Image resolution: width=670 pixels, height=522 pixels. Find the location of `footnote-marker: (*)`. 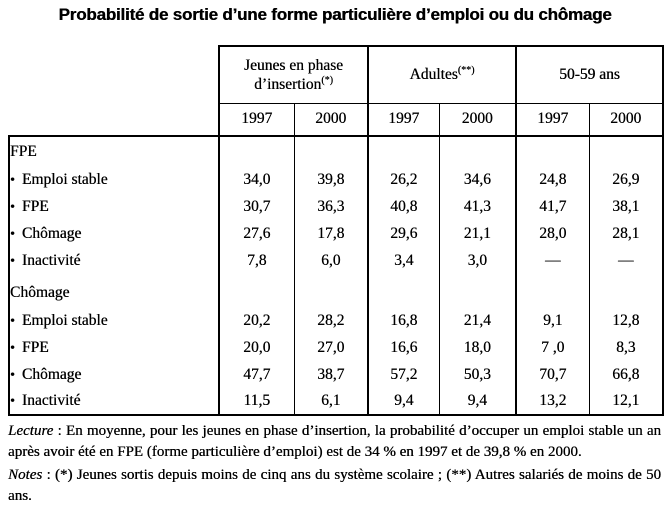

footnote-marker: (*) is located at coordinates (327, 80).